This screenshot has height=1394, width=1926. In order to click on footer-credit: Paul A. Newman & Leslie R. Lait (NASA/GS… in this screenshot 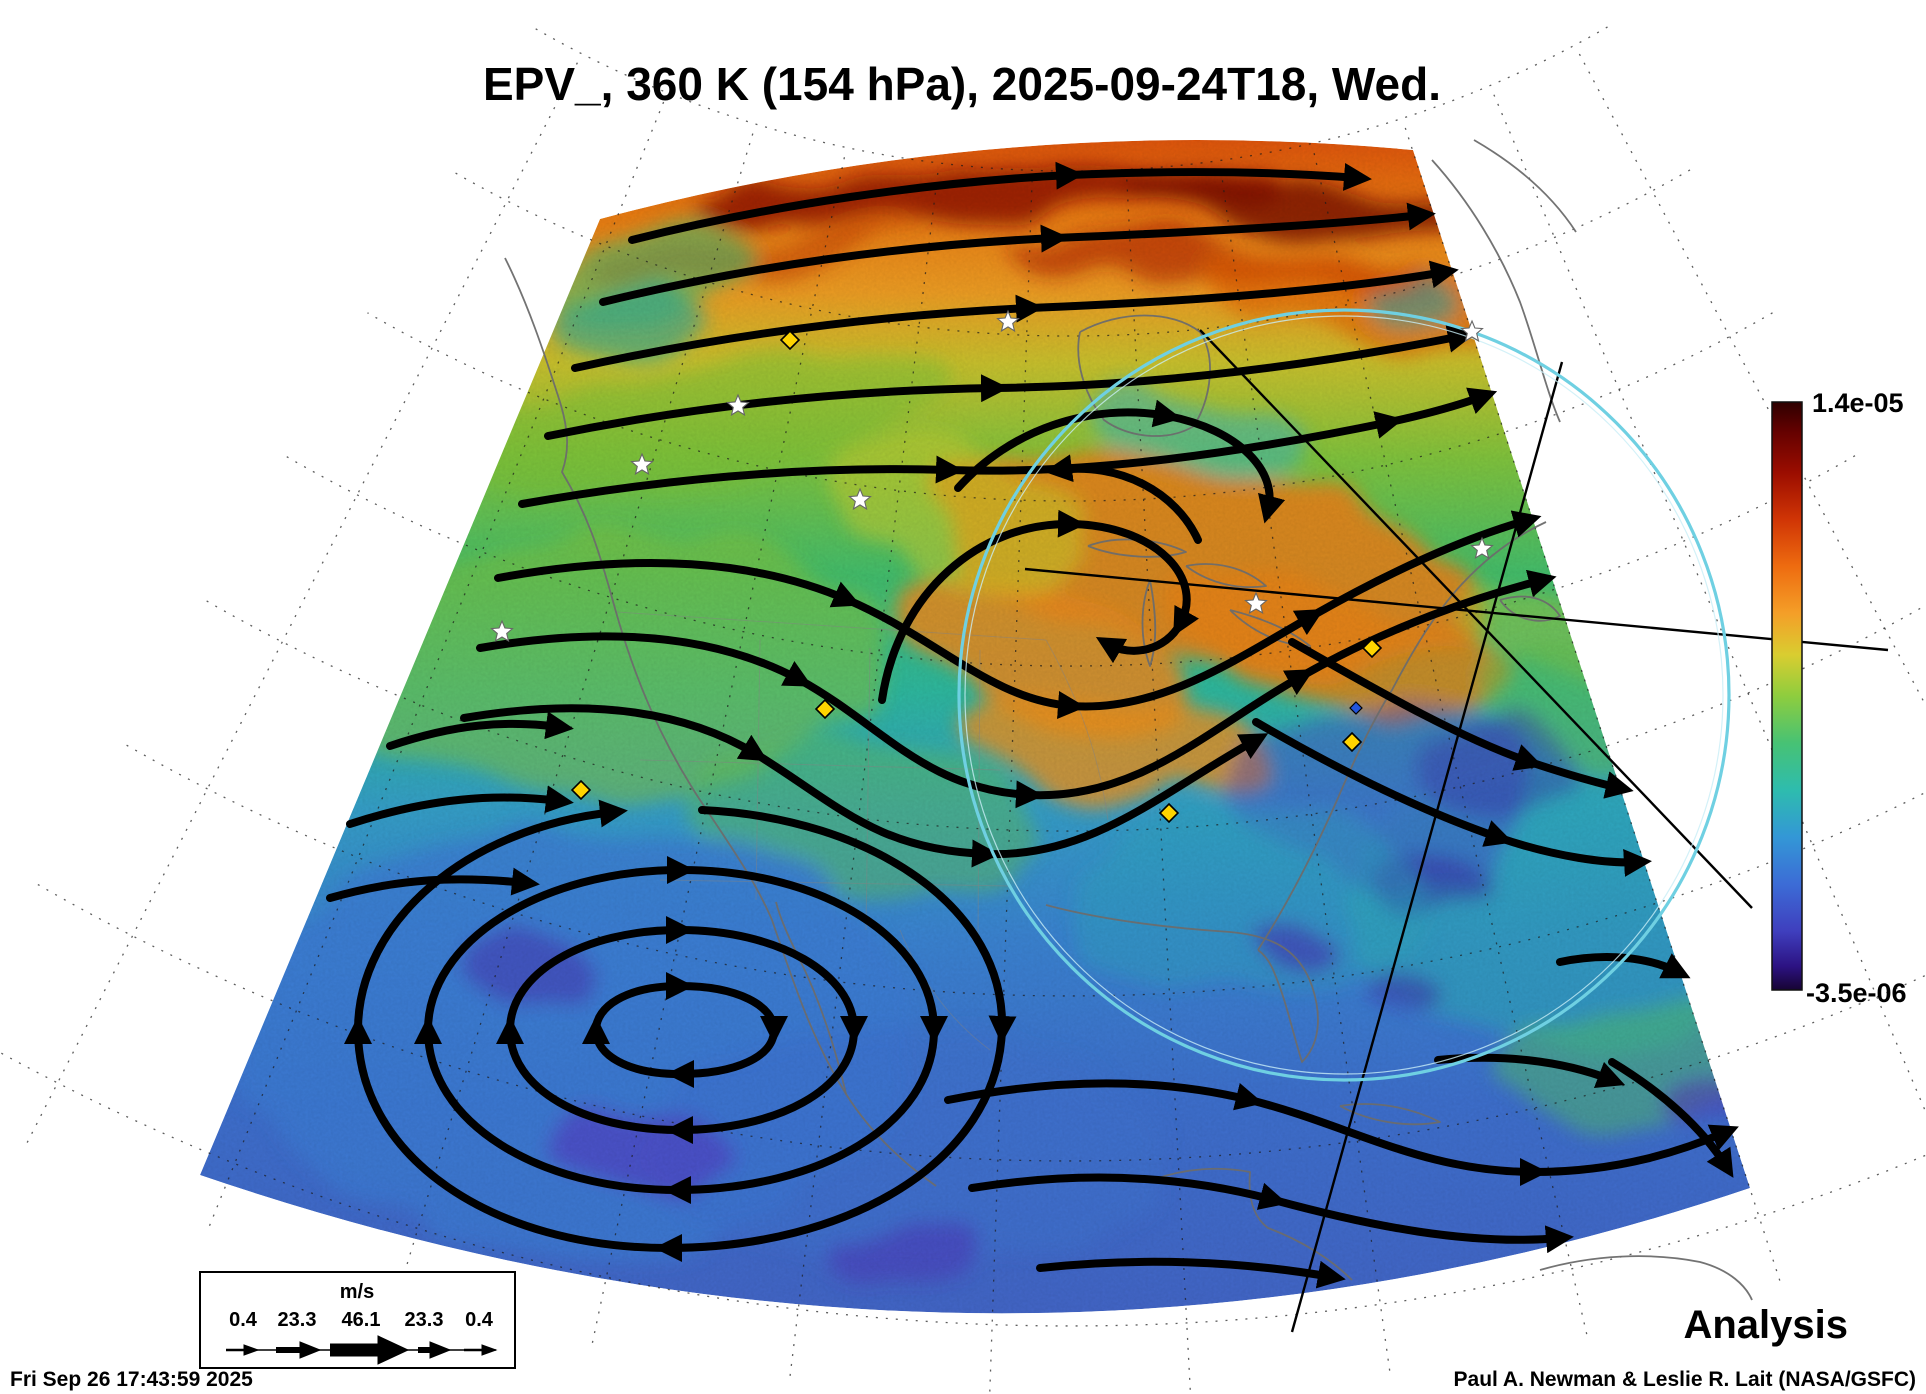, I will do `click(1685, 1379)`.